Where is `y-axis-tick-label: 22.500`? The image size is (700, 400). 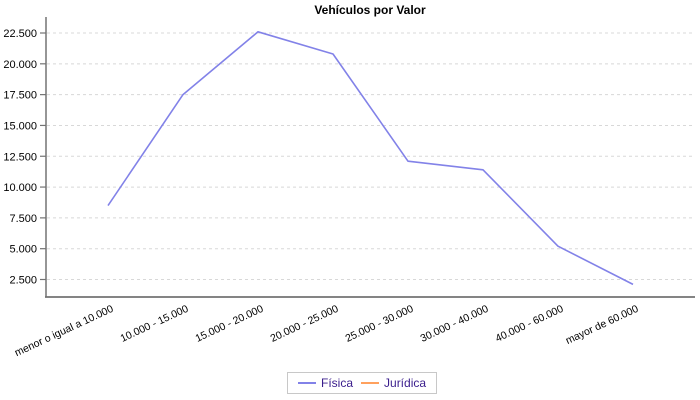
y-axis-tick-label: 22.500 is located at coordinates (20, 34).